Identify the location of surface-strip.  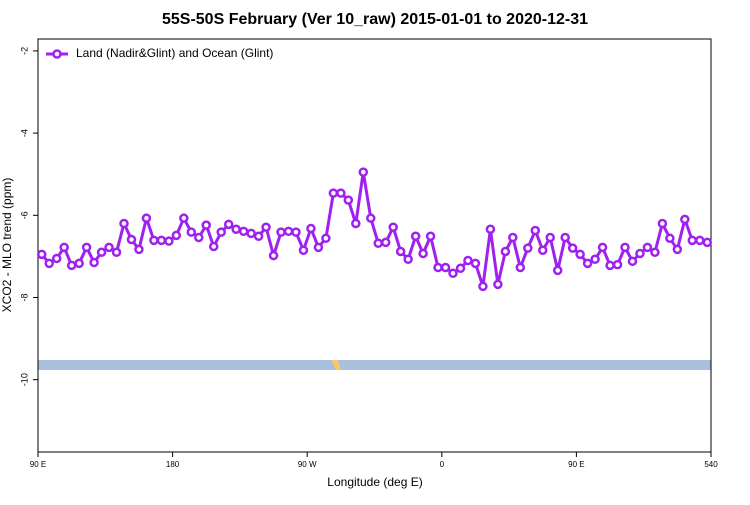
(374, 365).